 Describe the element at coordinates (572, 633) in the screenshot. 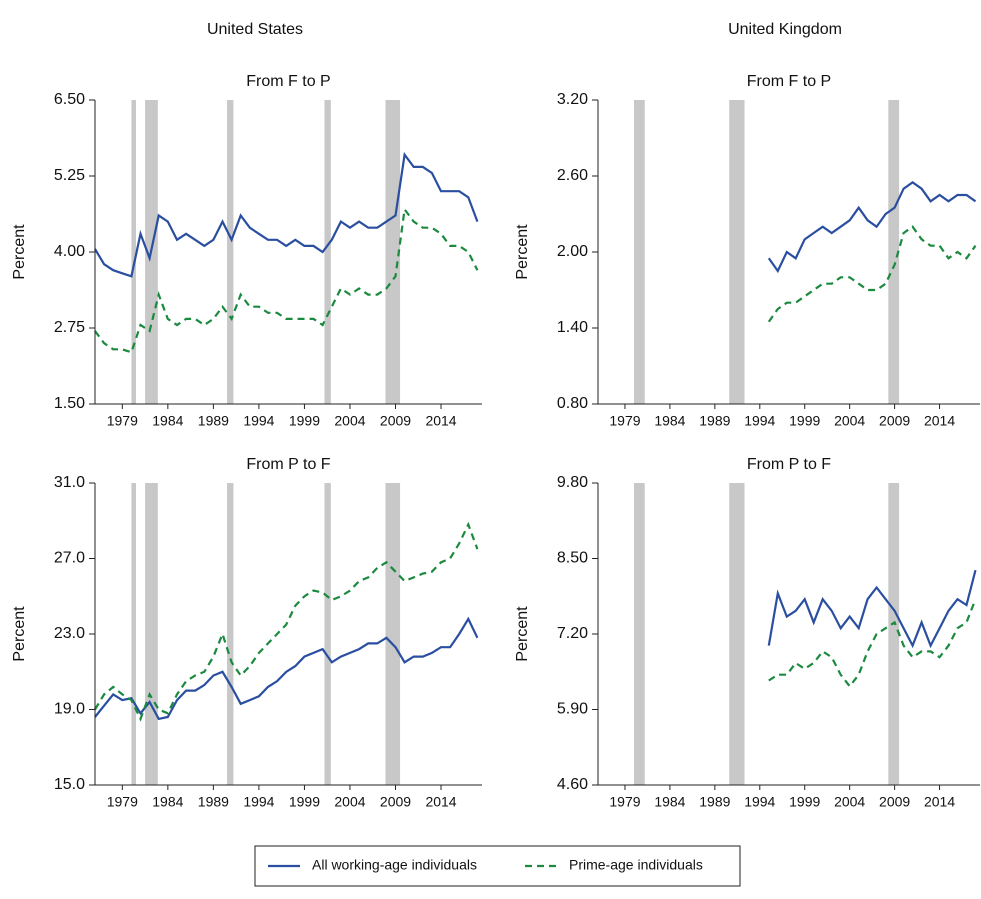

I see `y-tick-label: 7.20` at that location.